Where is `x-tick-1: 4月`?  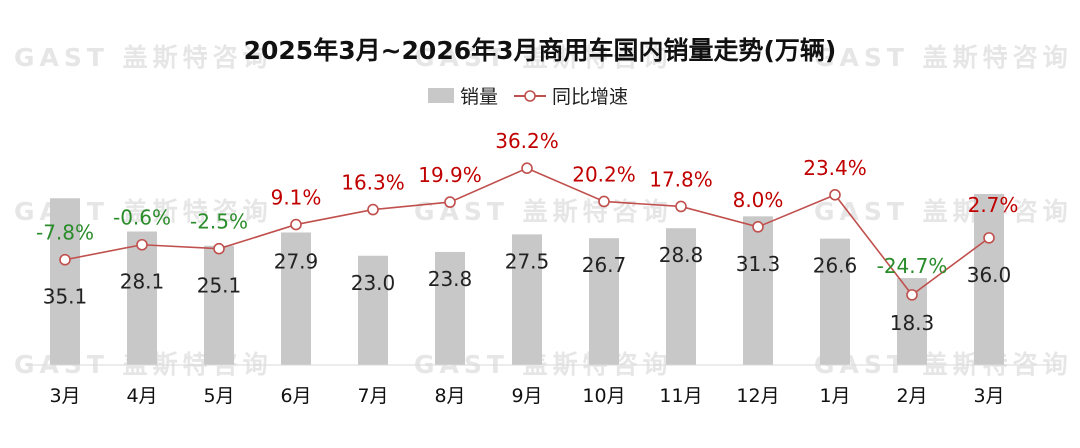
x-tick-1: 4月 is located at coordinates (141, 396).